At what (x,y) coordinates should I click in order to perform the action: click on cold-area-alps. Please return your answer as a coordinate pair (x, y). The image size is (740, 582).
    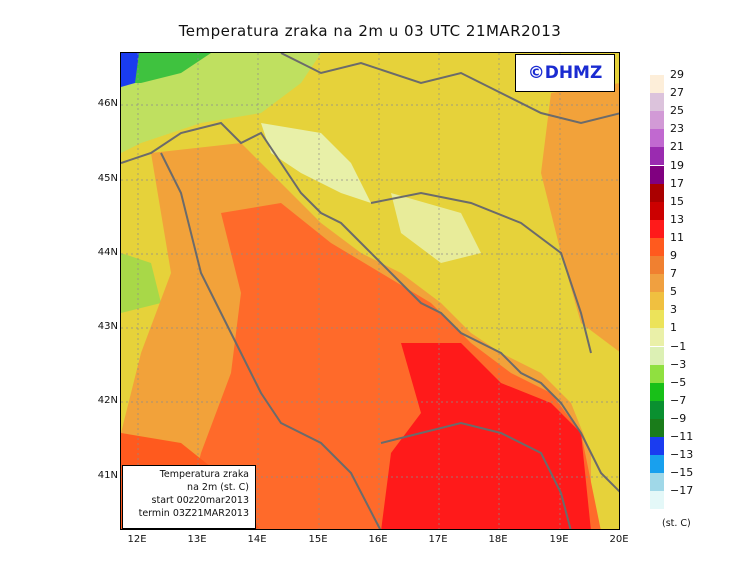
    Looking at the image, I should click on (166, 68).